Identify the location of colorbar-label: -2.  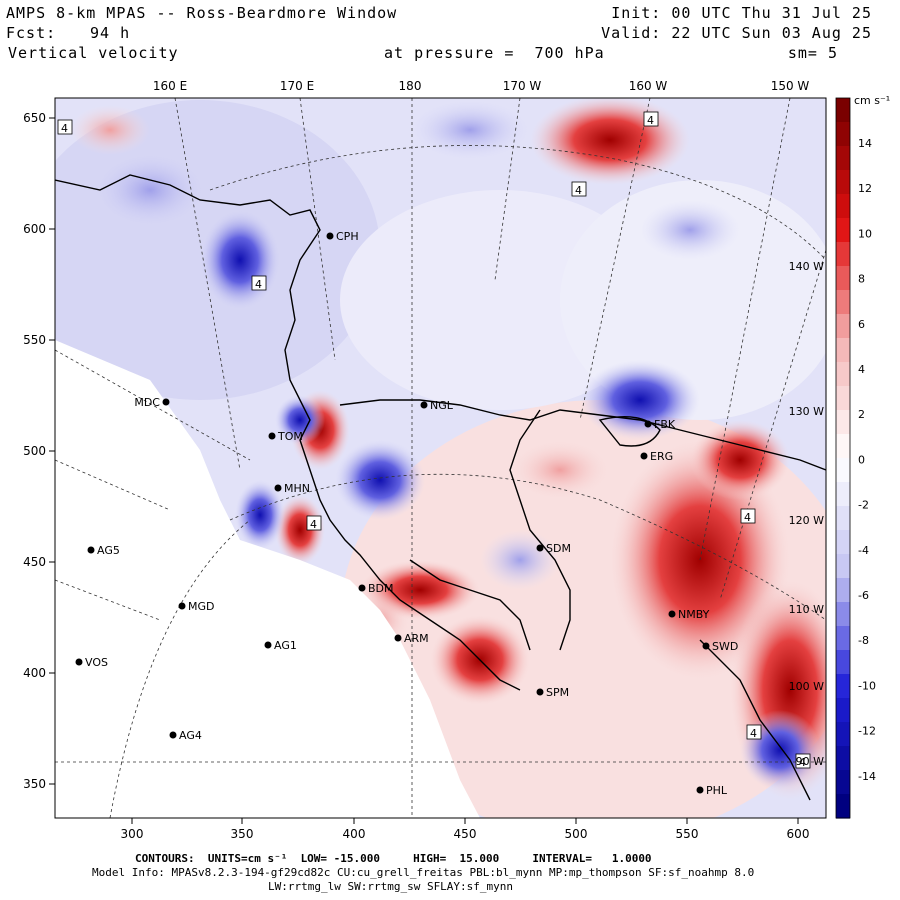
(863, 505).